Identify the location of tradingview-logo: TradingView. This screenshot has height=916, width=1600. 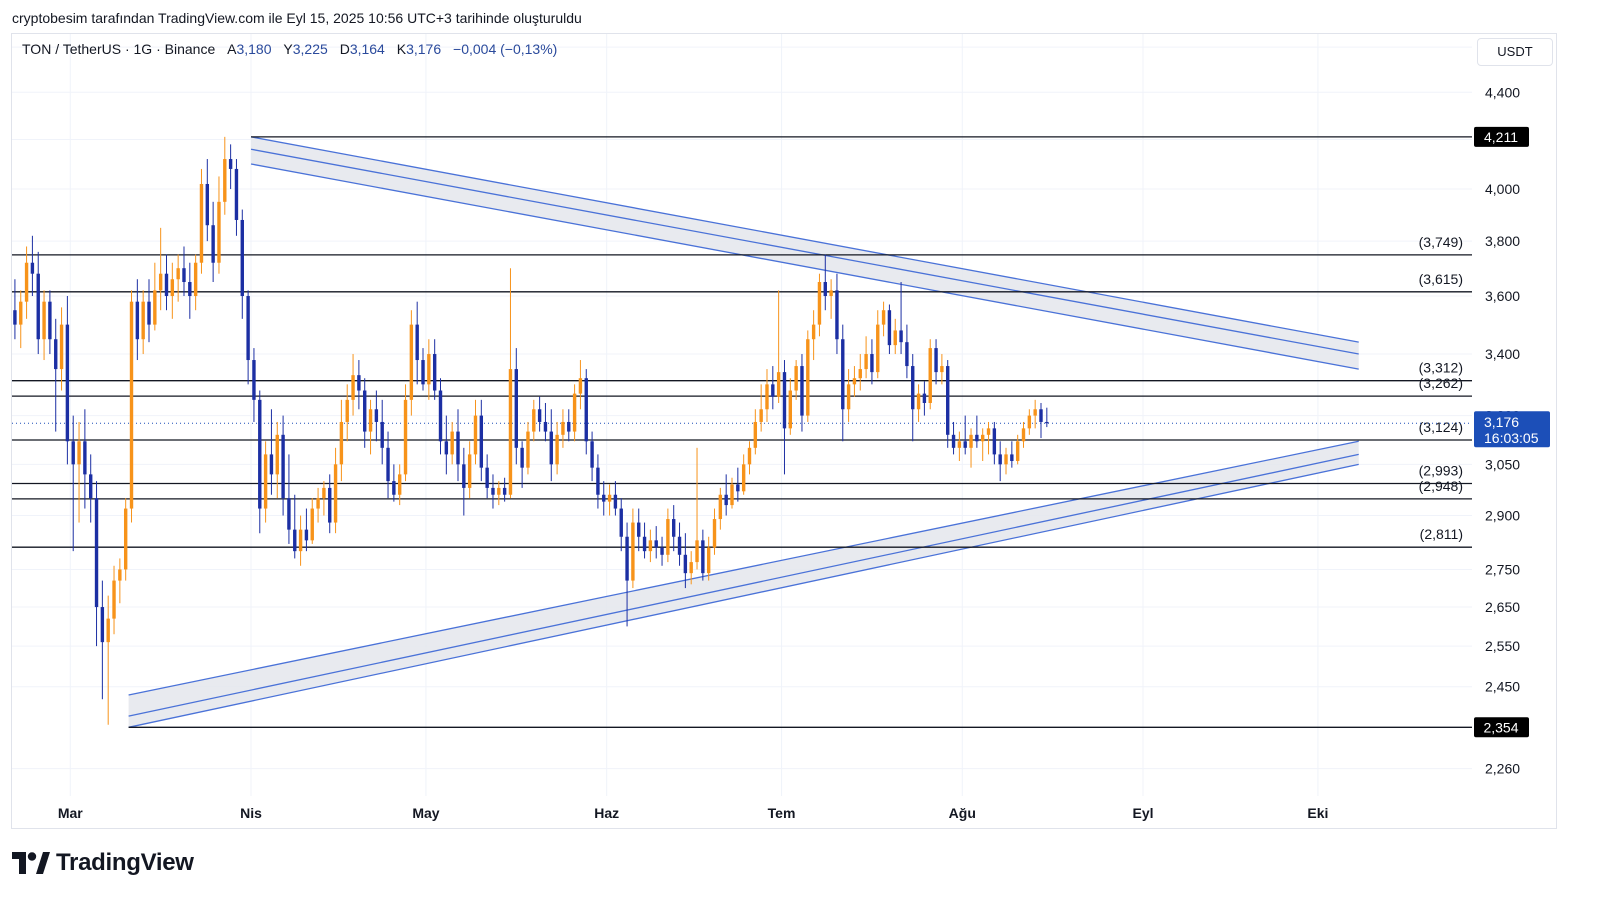
(103, 863).